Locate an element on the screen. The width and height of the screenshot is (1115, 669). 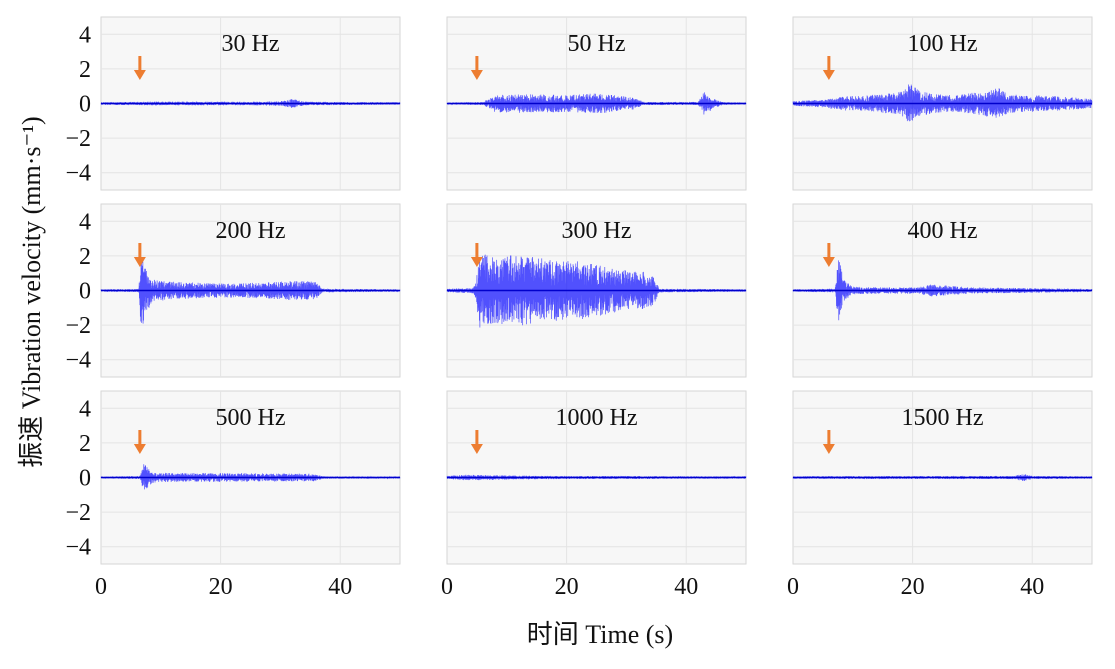
panel-100hz: 100 Hz is located at coordinates (942, 103).